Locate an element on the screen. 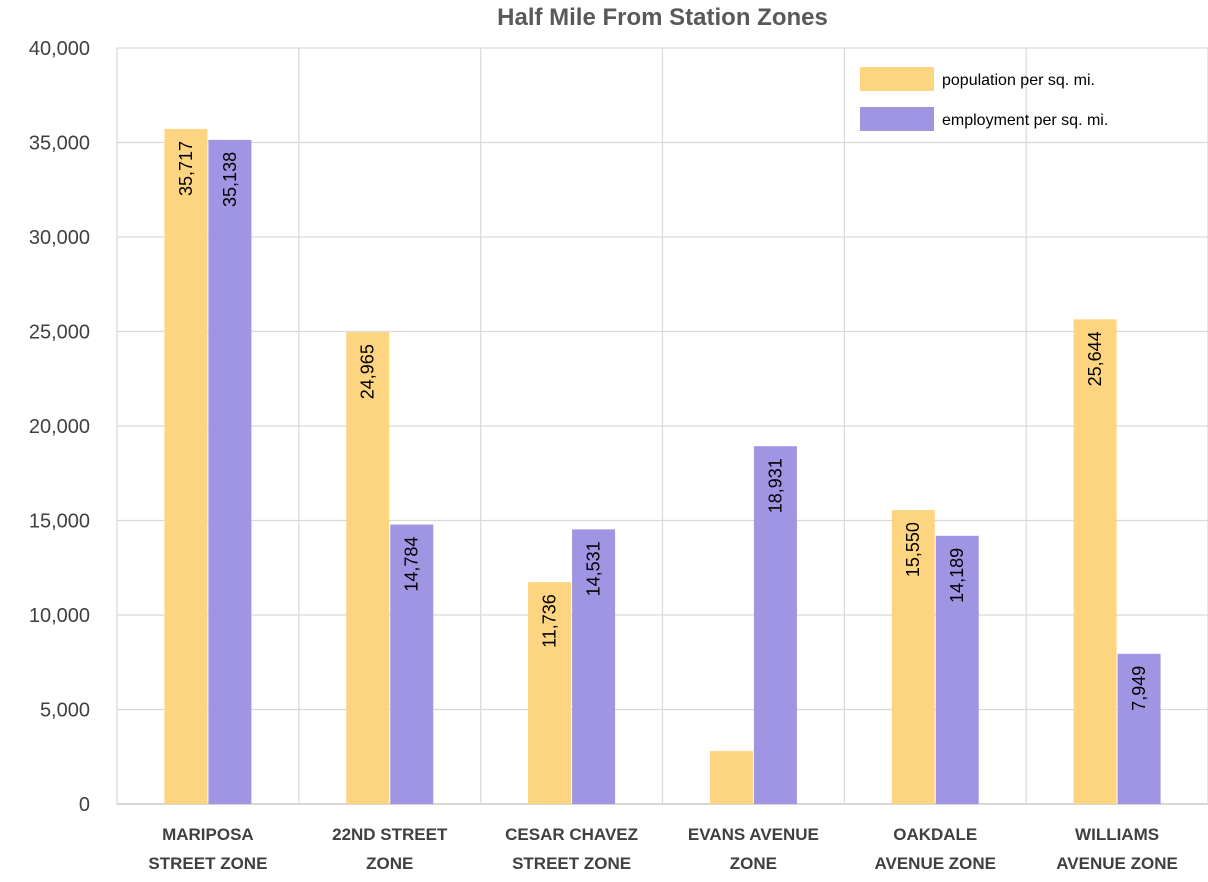 The image size is (1208, 882). y-tick-label: 30,000 is located at coordinates (59, 238).